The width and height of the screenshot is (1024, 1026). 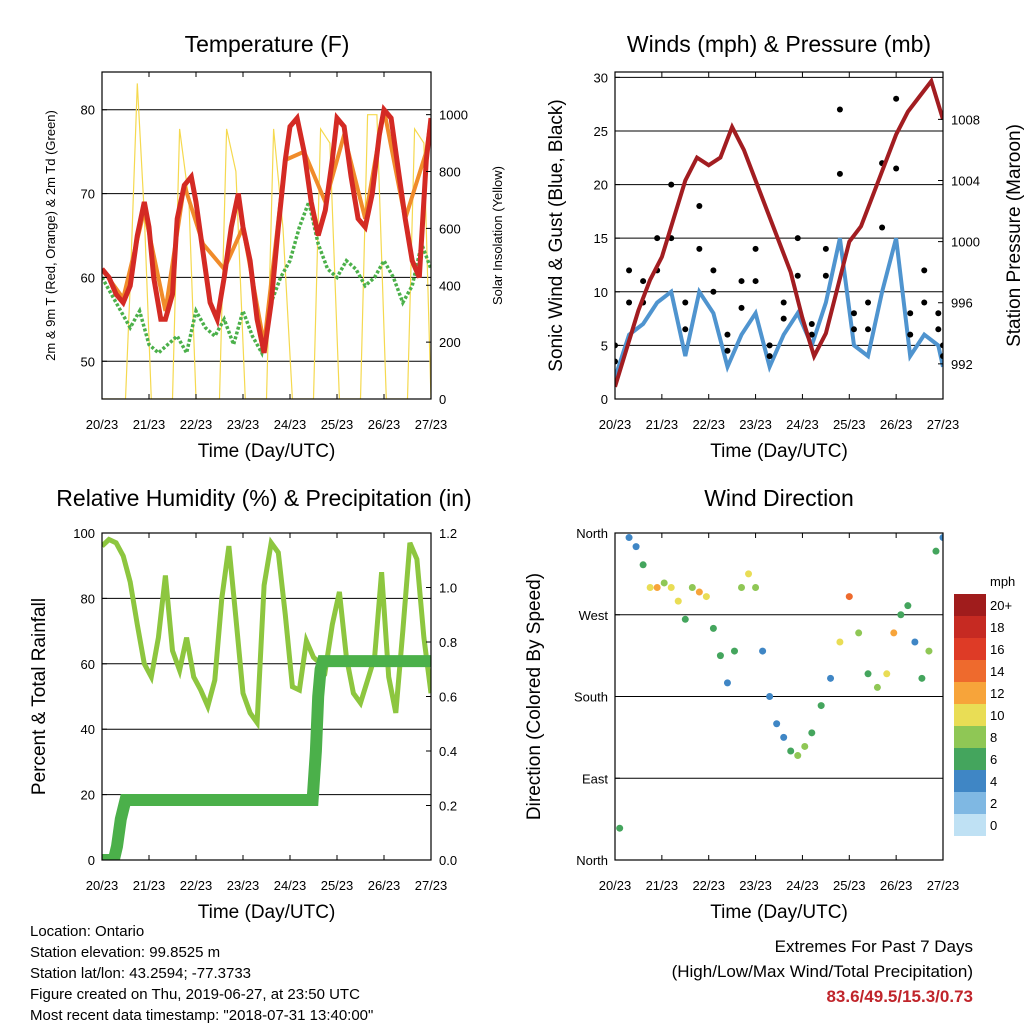 I want to click on y-tick-label: 40, so click(x=88, y=729).